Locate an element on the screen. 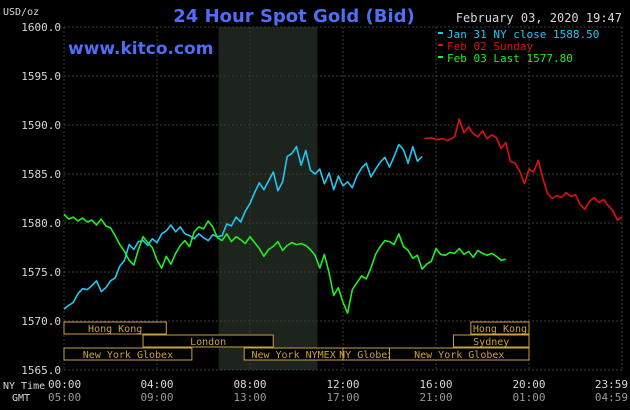 The image size is (630, 410). y-tick-label: 1595.0 is located at coordinates (41, 76).